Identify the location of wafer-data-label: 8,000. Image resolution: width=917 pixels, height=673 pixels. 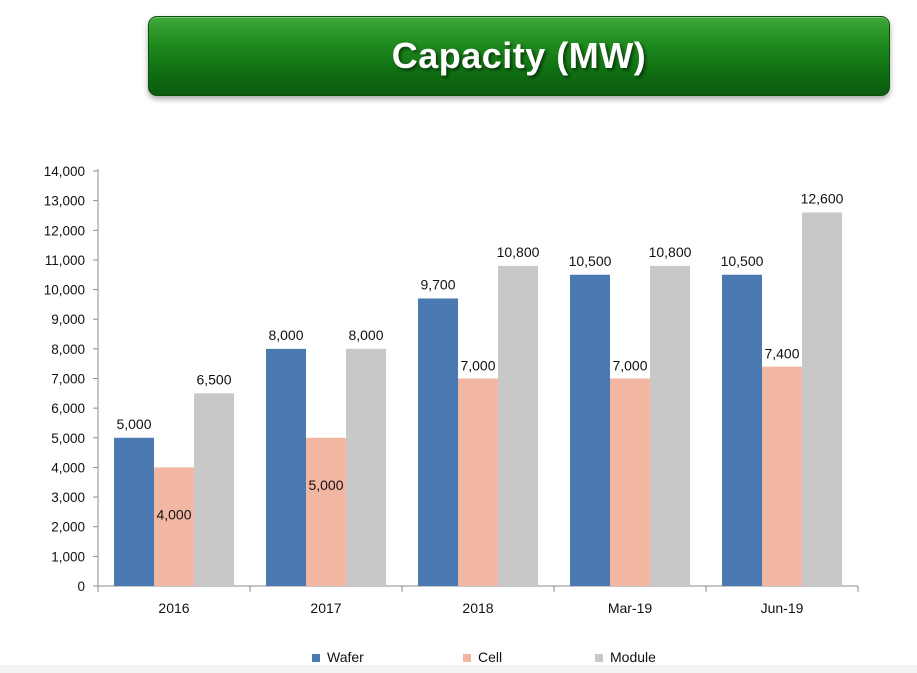
(285, 335).